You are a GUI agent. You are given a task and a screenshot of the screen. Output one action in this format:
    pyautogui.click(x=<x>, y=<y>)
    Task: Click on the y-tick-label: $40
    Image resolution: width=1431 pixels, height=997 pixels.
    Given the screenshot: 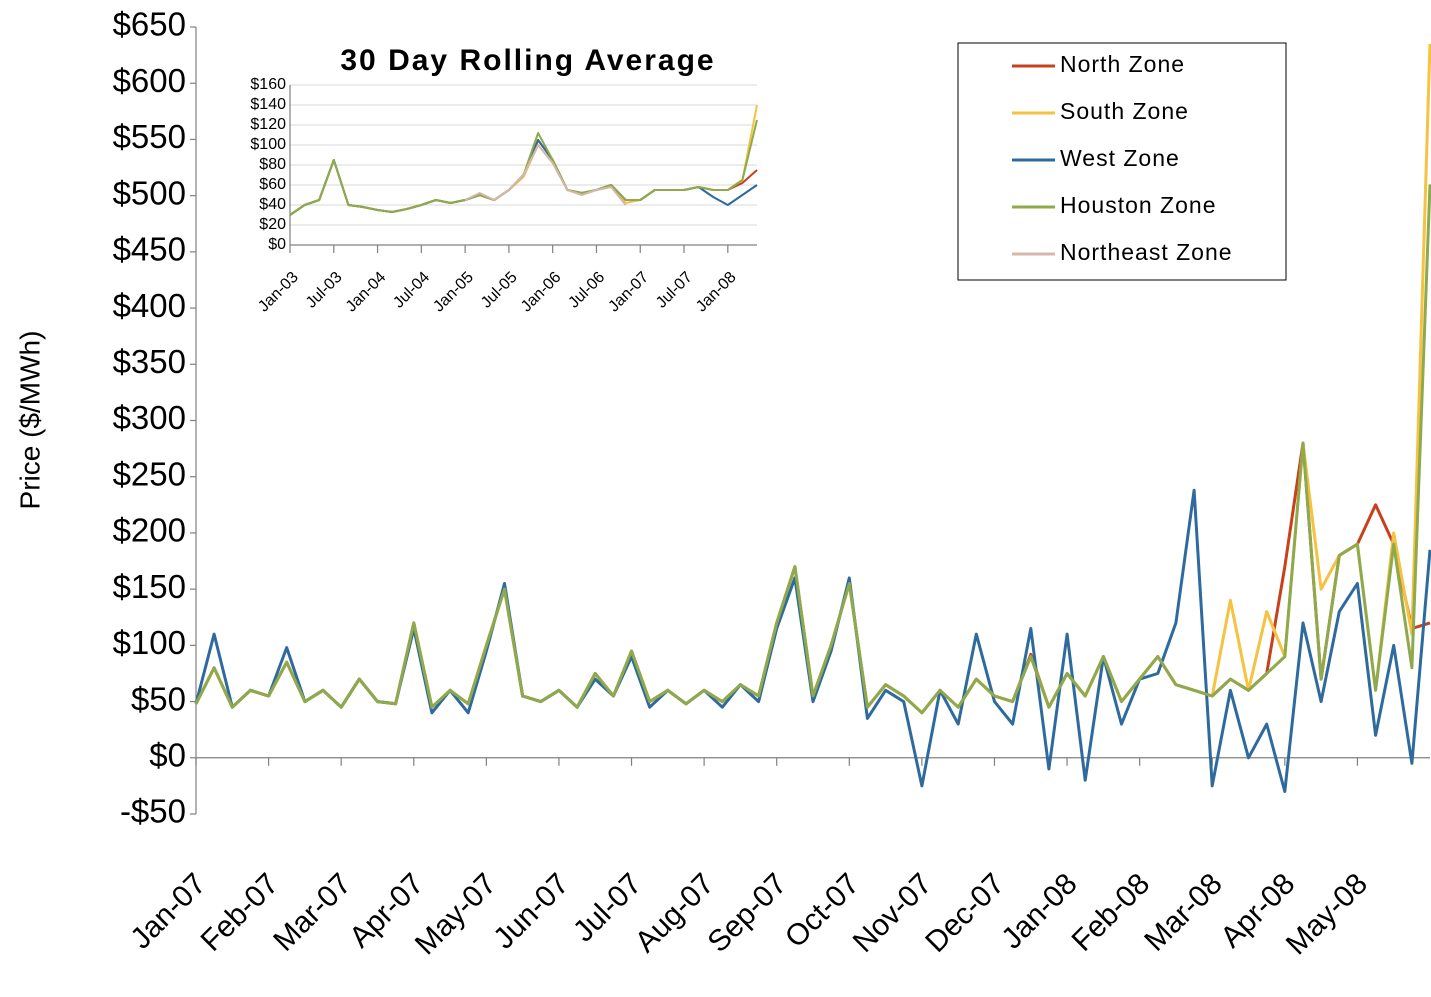 What is the action you would take?
    pyautogui.click(x=272, y=204)
    